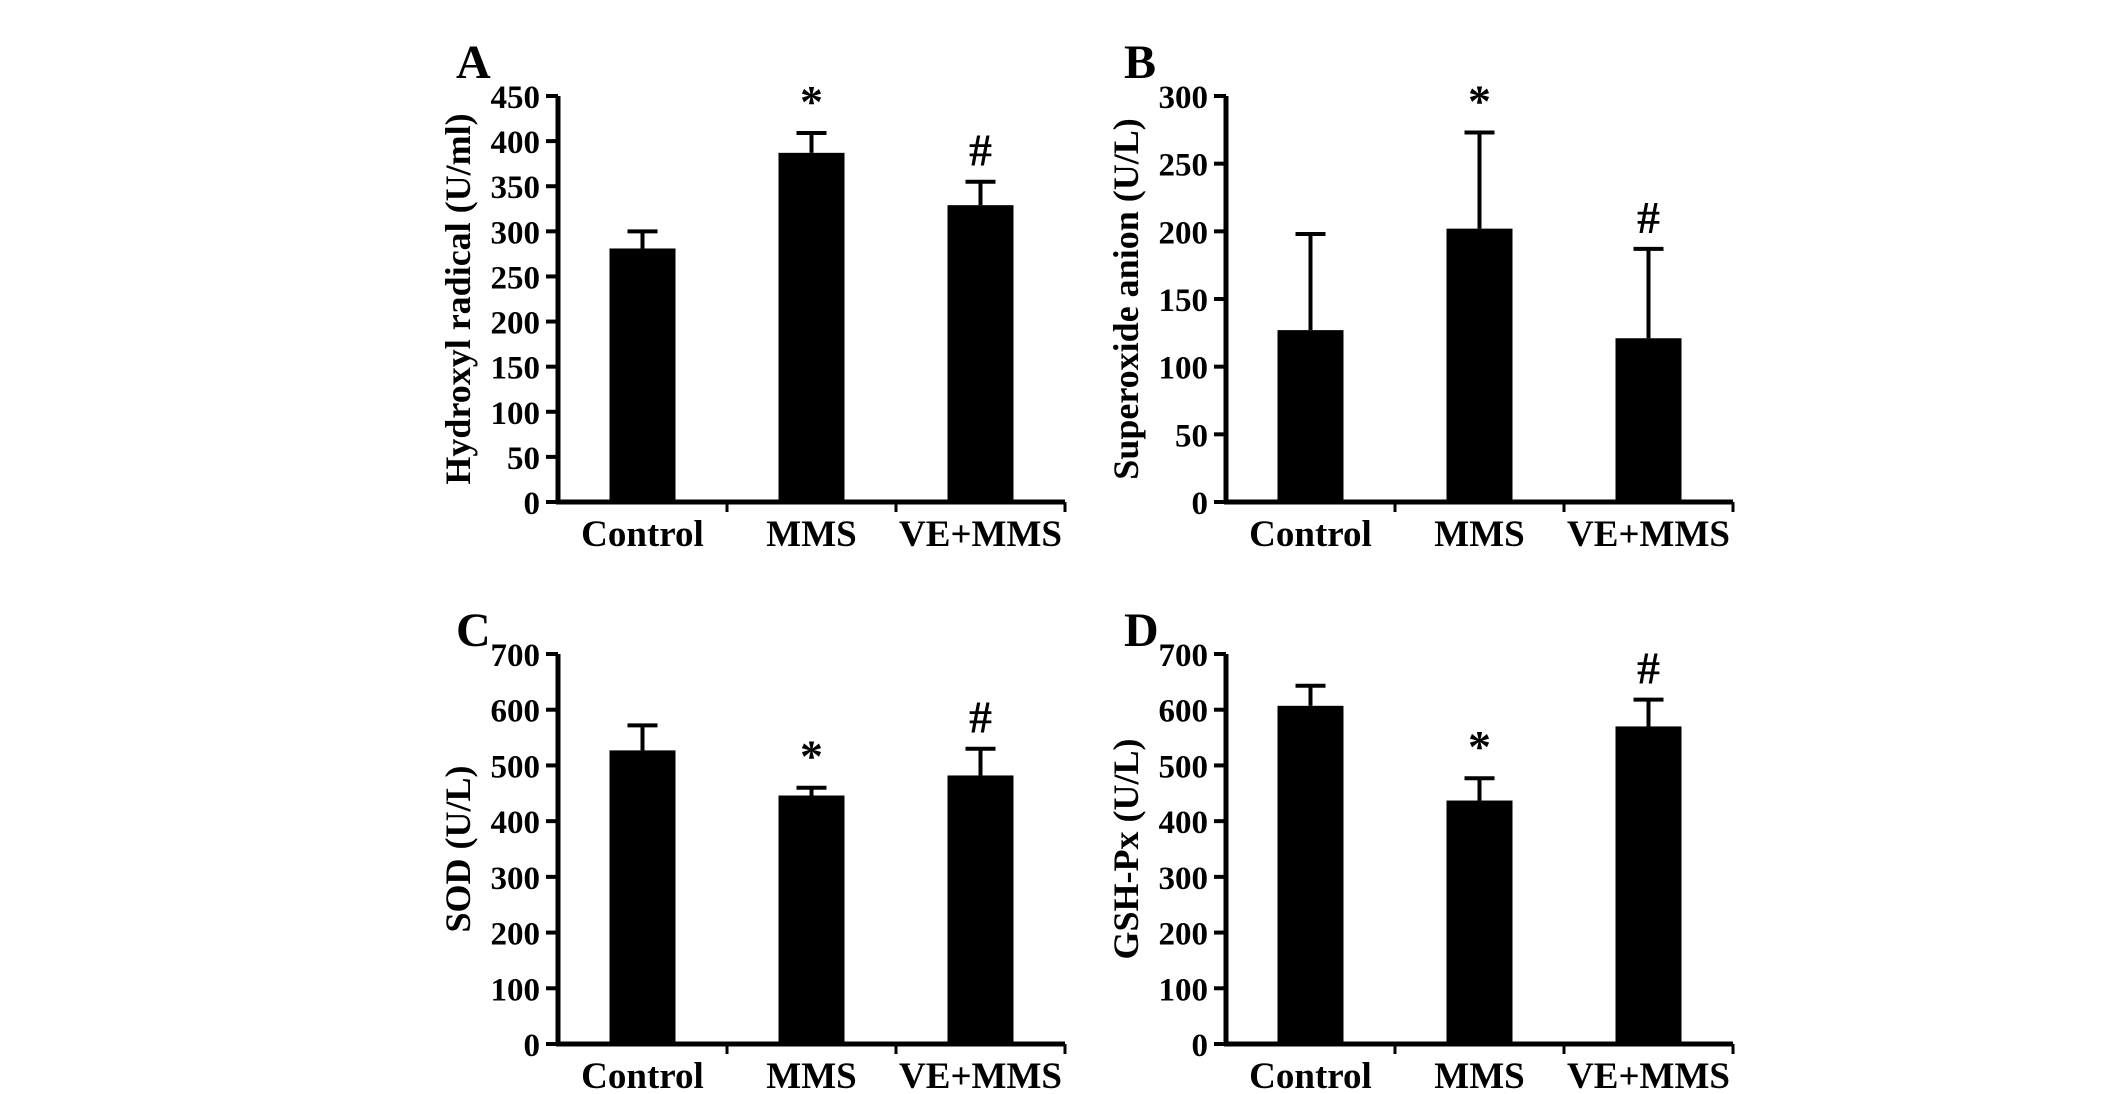 The height and width of the screenshot is (1094, 2126). Describe the element at coordinates (1126, 849) in the screenshot. I see `y-axis-title-D: GSH-Px (U/L)` at that location.